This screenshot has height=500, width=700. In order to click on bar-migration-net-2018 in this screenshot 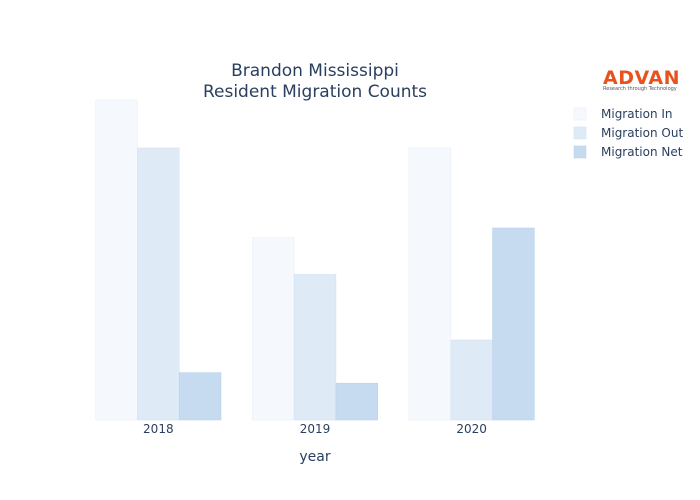, I will do `click(200, 396)`.